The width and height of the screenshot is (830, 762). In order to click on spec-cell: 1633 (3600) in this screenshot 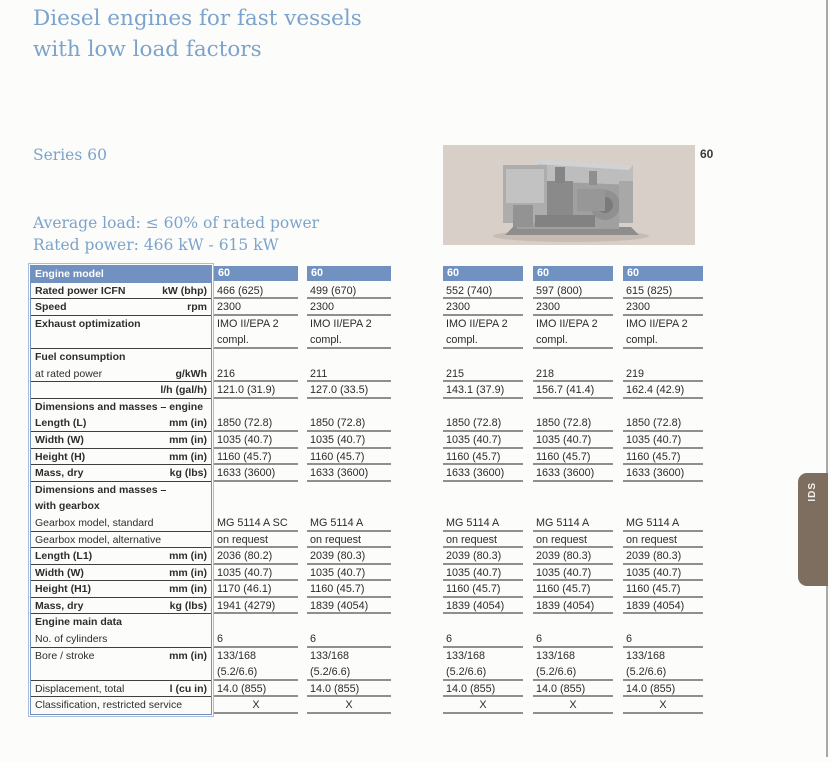, I will do `click(256, 473)`.